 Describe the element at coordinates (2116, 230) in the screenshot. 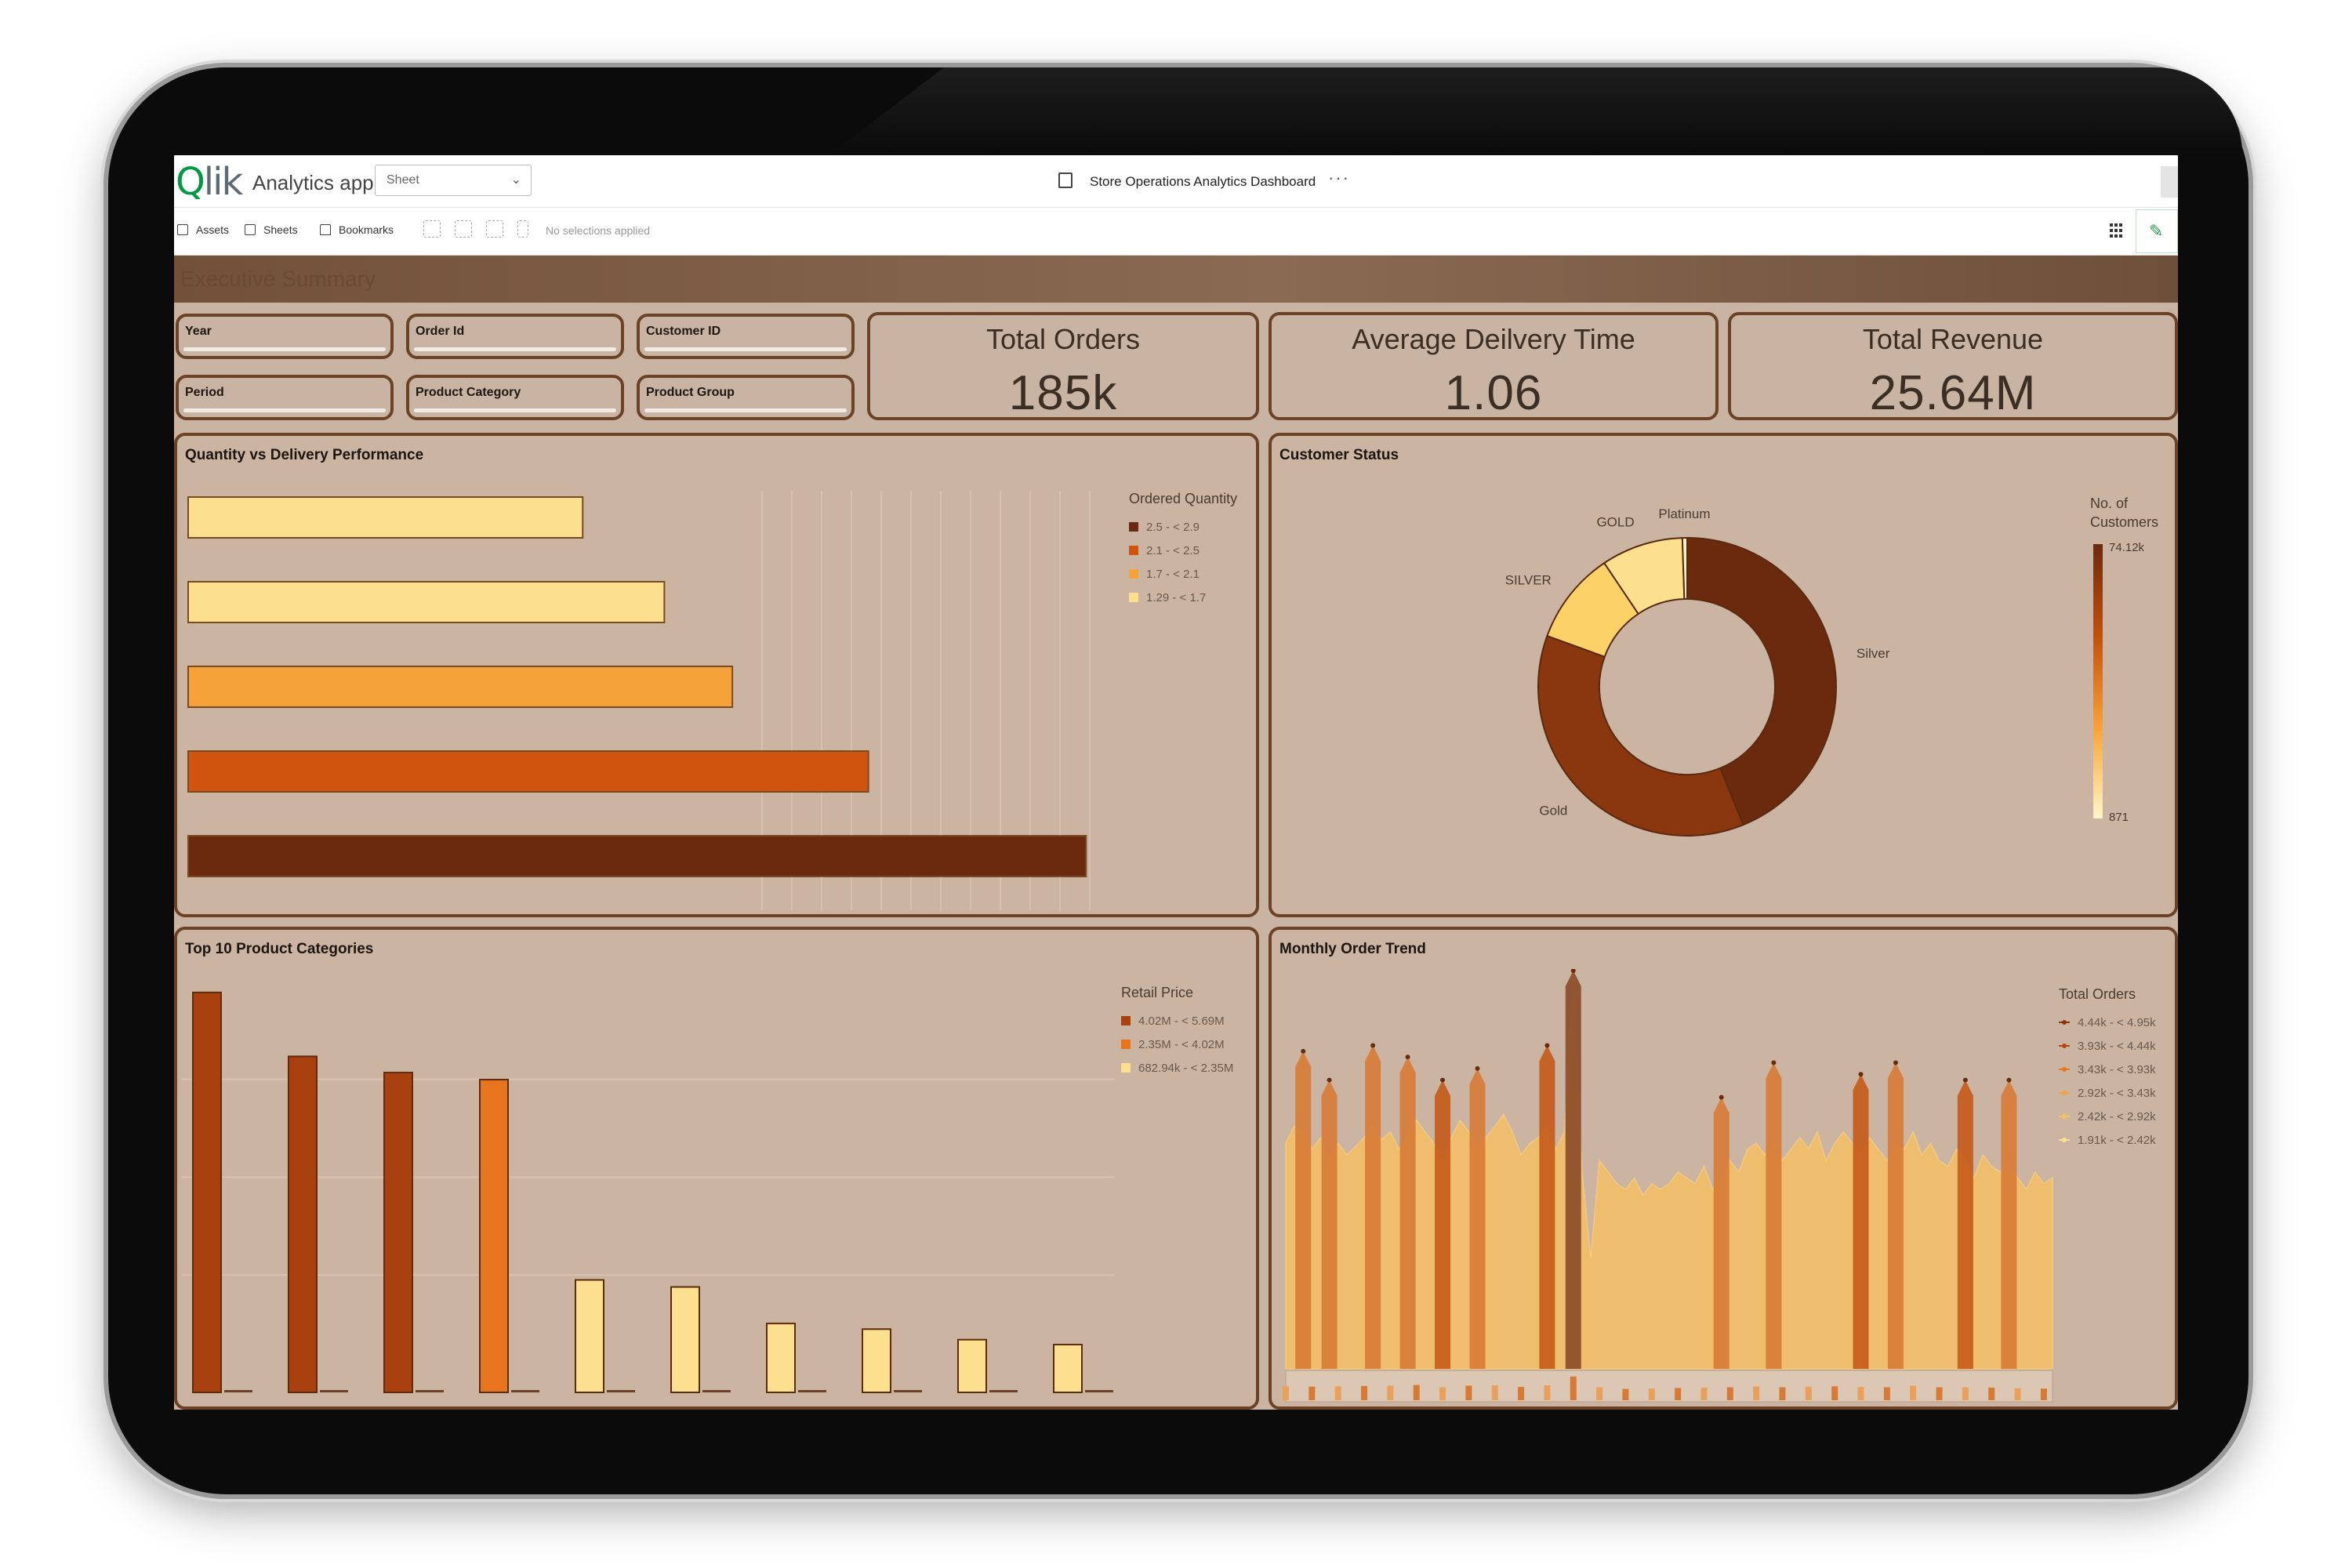

I see `grid-view-icon` at that location.